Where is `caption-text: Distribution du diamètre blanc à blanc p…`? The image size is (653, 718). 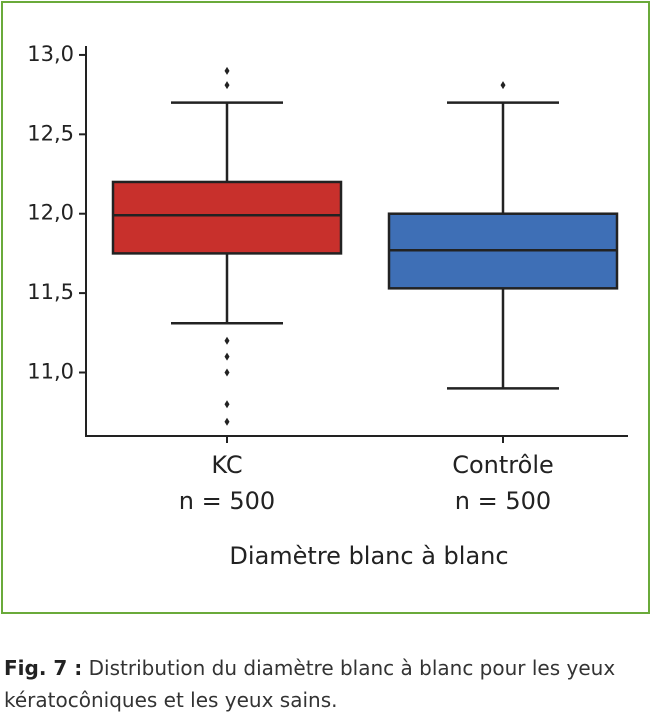
caption-text: Distribution du diamètre blanc à blanc p… is located at coordinates (310, 684).